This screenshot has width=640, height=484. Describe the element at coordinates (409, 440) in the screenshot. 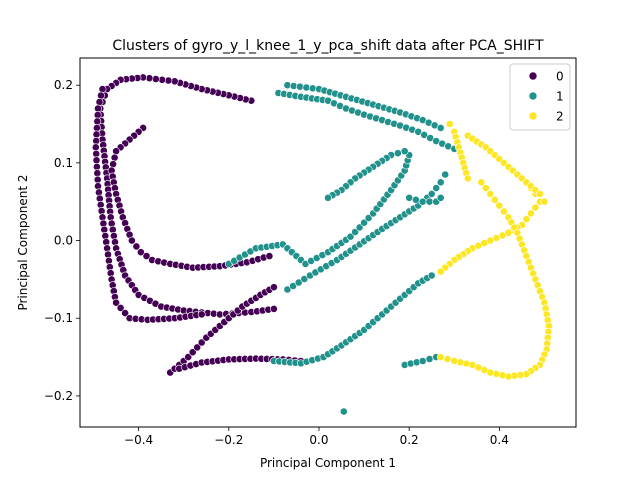

I see `x-tick-label: 0.2` at that location.